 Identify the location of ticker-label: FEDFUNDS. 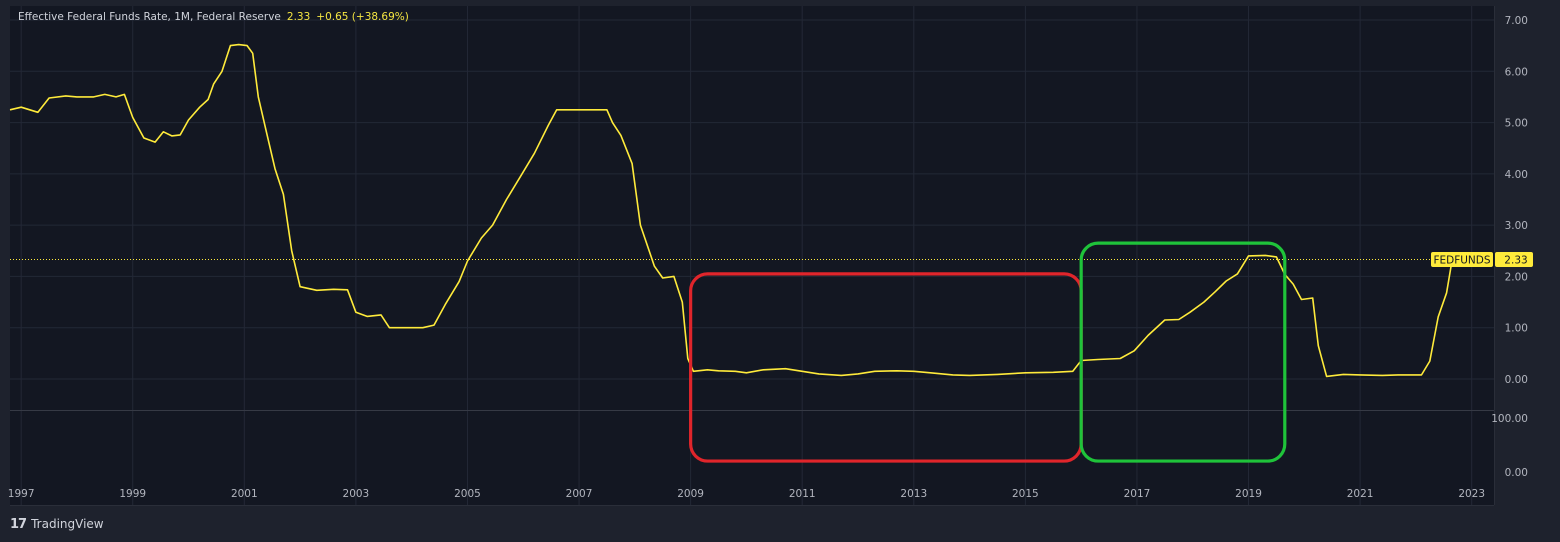
(1461, 261).